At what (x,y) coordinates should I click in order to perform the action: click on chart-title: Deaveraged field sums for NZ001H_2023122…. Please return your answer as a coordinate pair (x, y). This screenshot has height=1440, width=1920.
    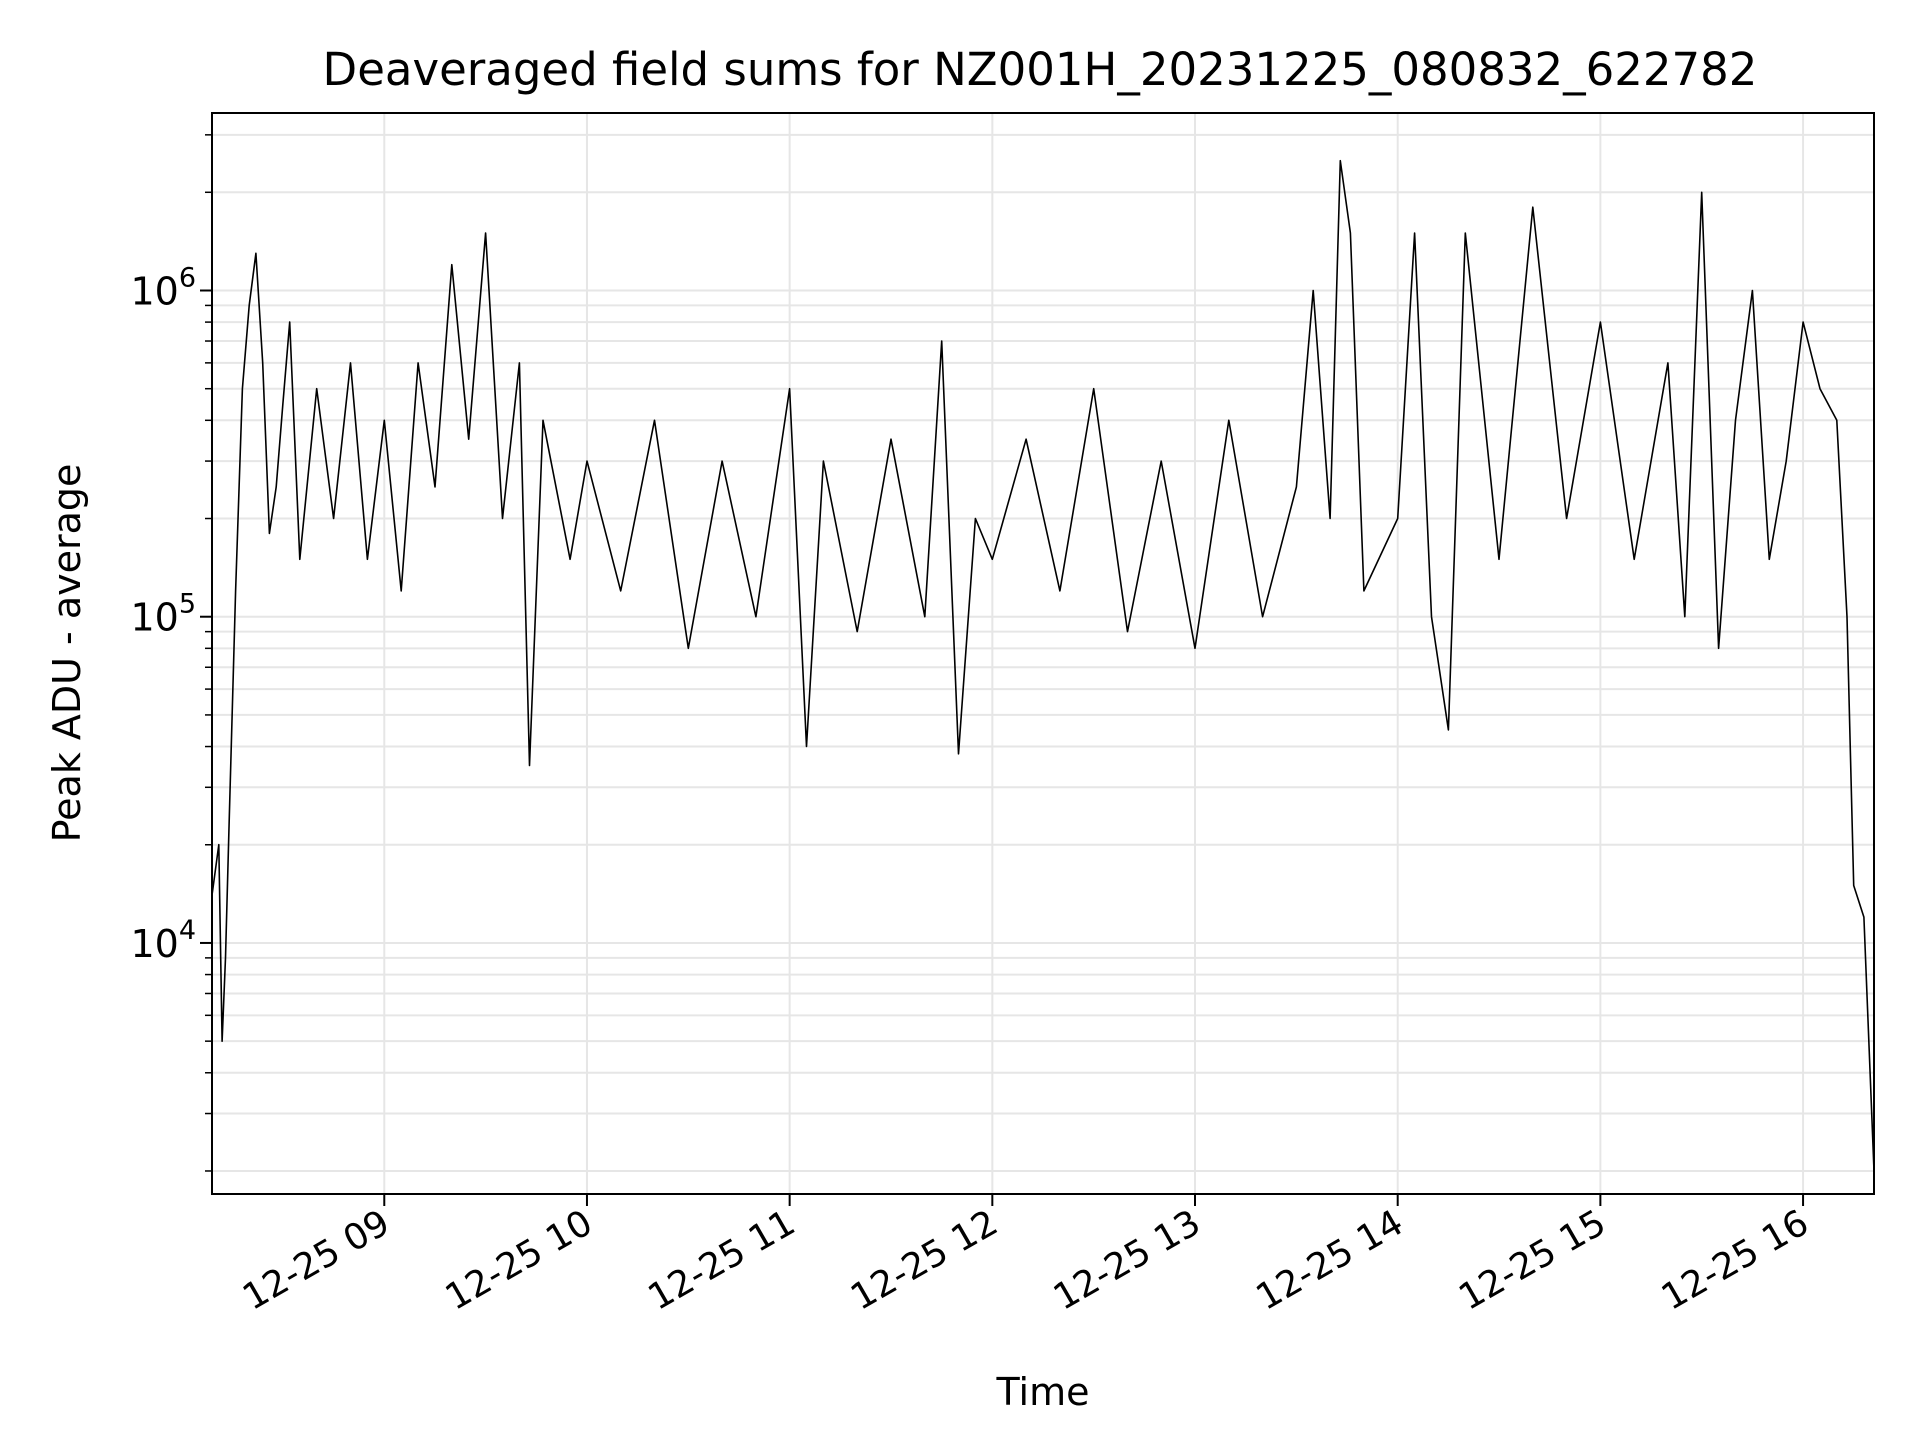
    Looking at the image, I should click on (1040, 69).